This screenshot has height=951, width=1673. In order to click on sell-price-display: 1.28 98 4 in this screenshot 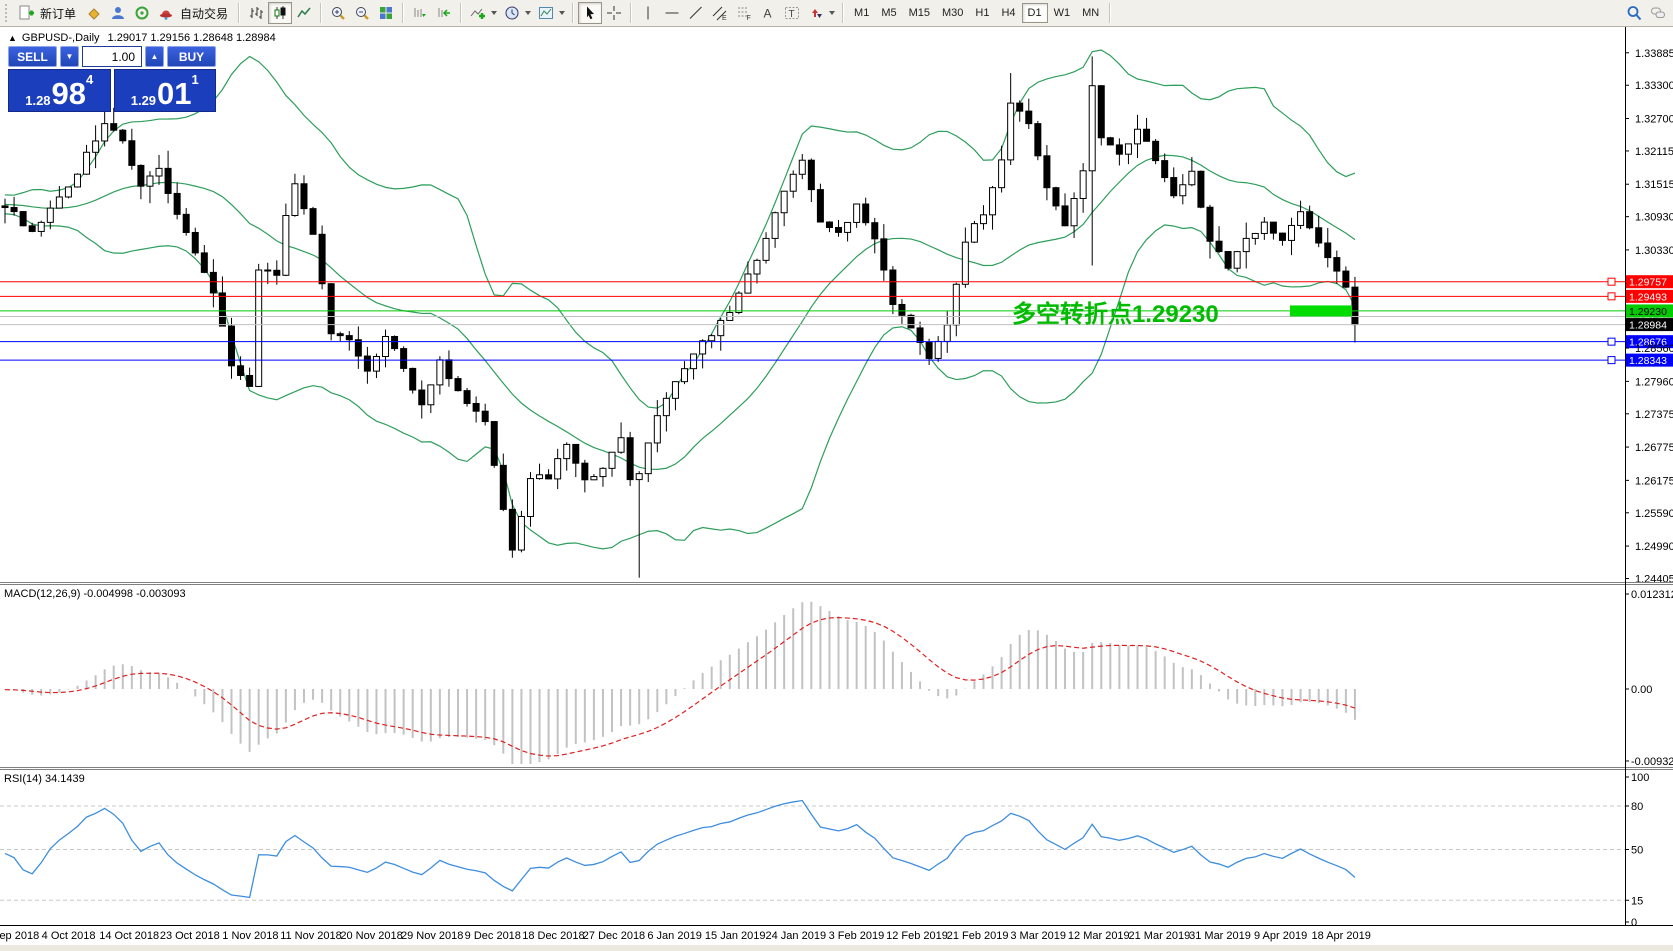, I will do `click(59, 90)`.